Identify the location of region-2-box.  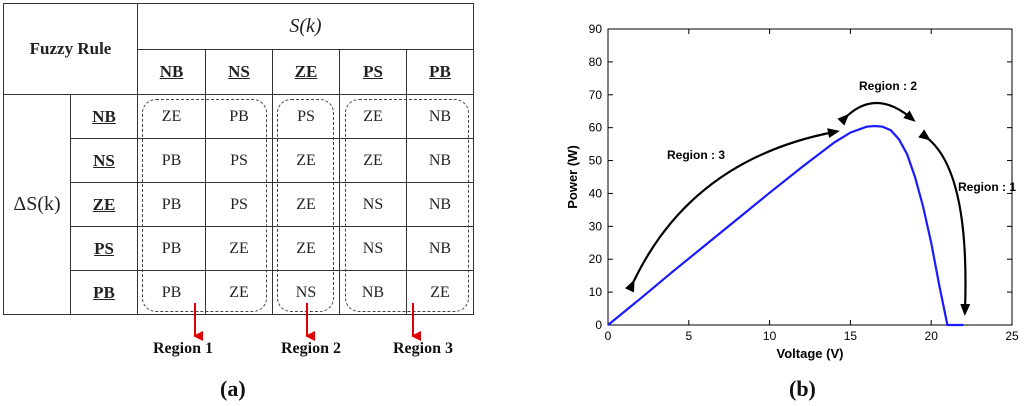
(305, 205).